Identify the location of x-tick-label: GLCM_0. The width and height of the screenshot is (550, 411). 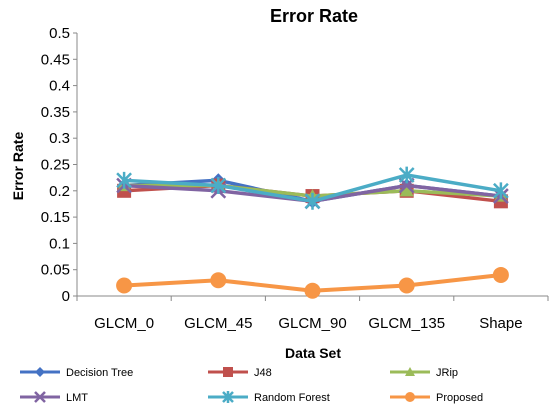
(124, 323).